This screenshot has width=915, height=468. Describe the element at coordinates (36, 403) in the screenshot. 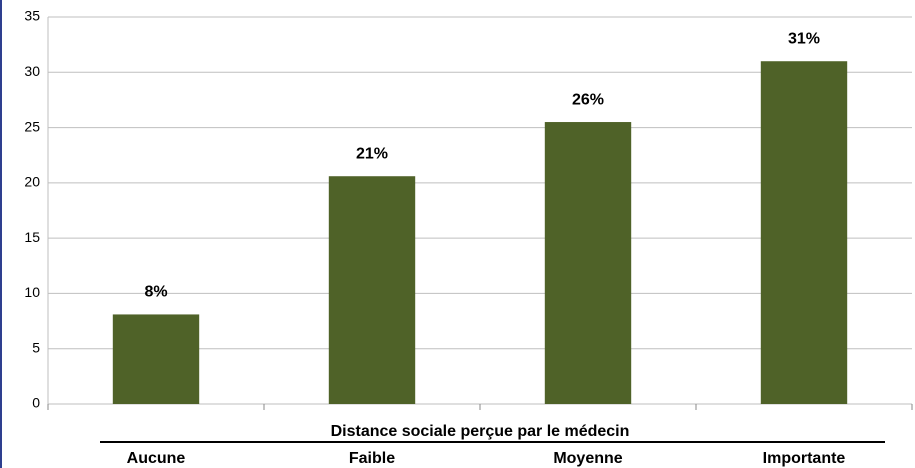

I see `y-tick-label: 0` at that location.